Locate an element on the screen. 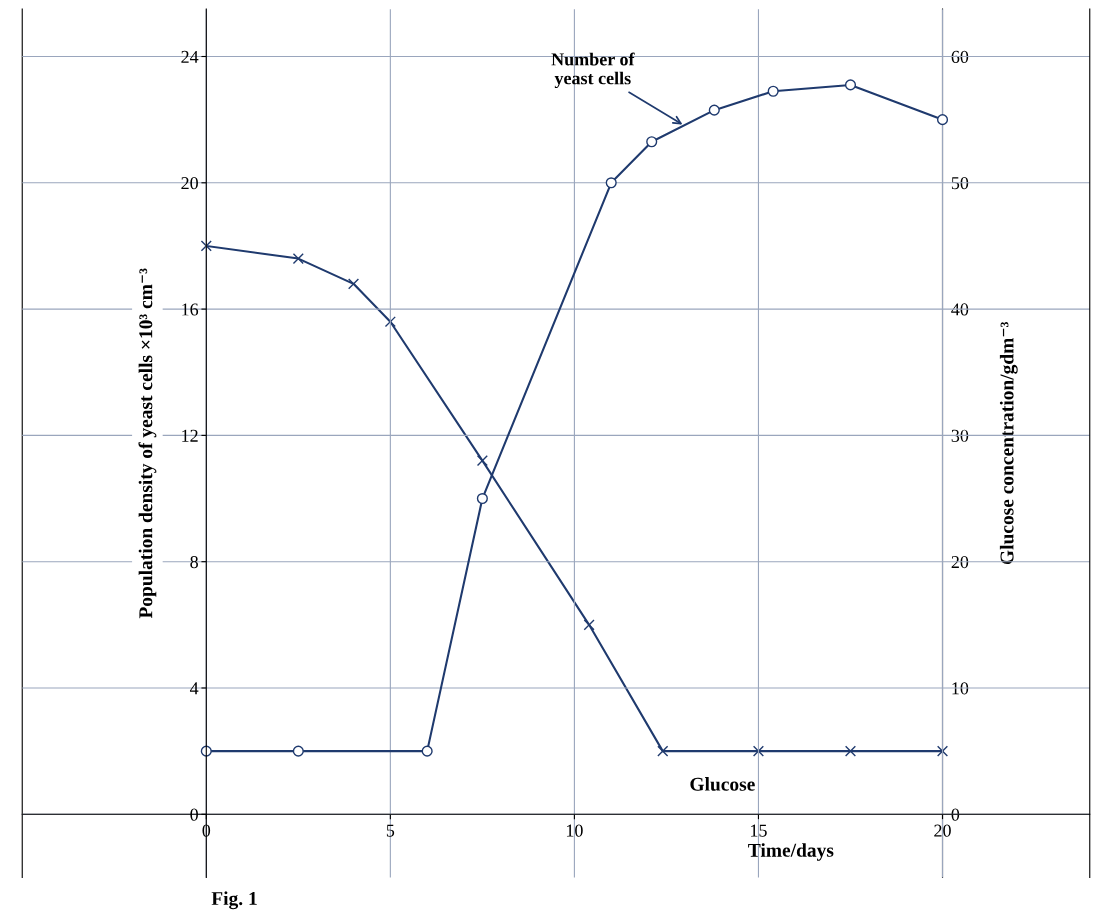 Image resolution: width=1112 pixels, height=914 pixels. y2-tick-label: 10 is located at coordinates (960, 688).